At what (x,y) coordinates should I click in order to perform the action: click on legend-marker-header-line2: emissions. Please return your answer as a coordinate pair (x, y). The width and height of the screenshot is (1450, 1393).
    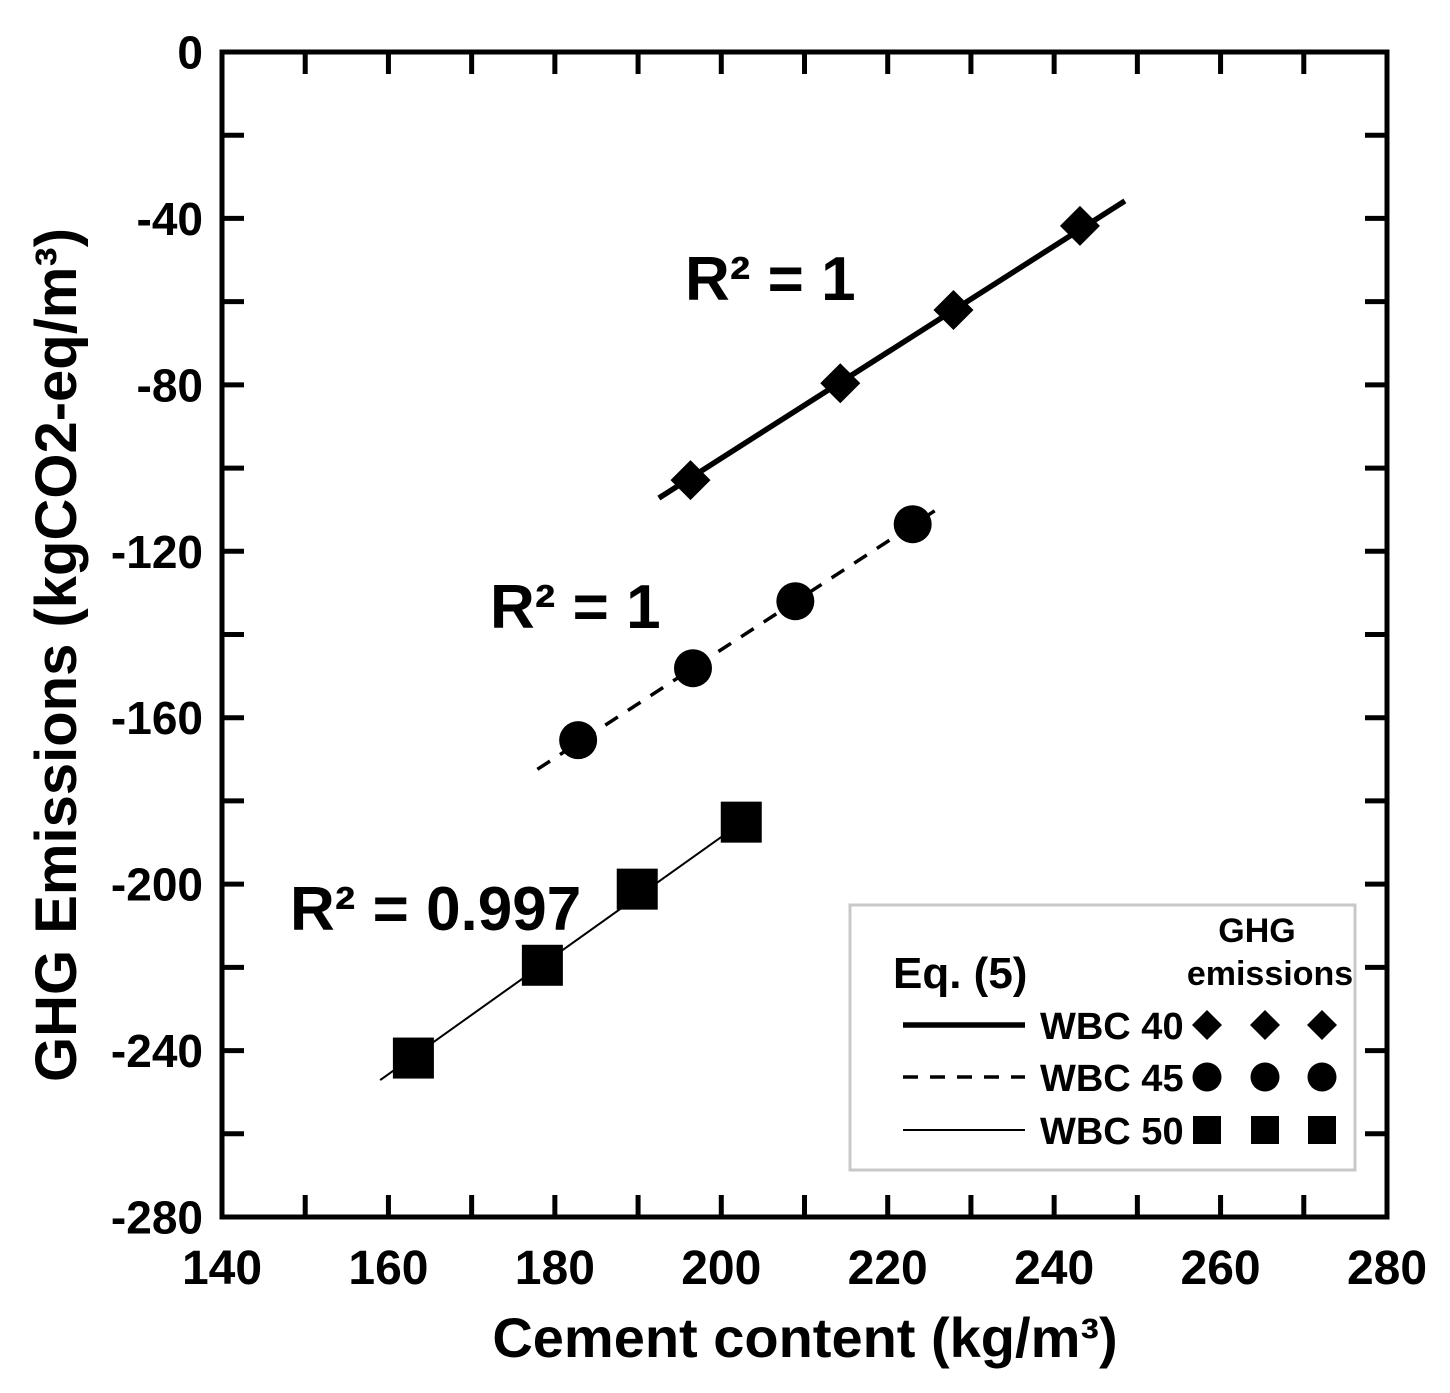
    Looking at the image, I should click on (1270, 974).